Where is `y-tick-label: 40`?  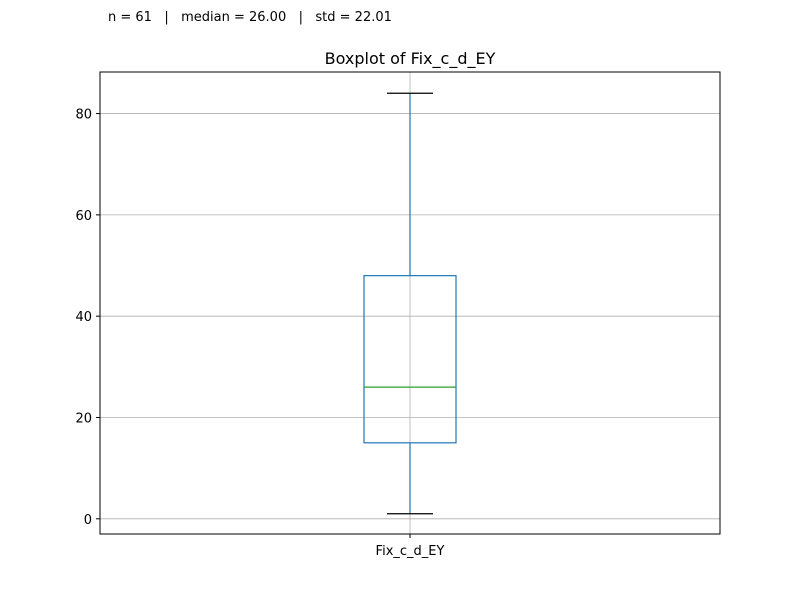
y-tick-label: 40 is located at coordinates (83, 317).